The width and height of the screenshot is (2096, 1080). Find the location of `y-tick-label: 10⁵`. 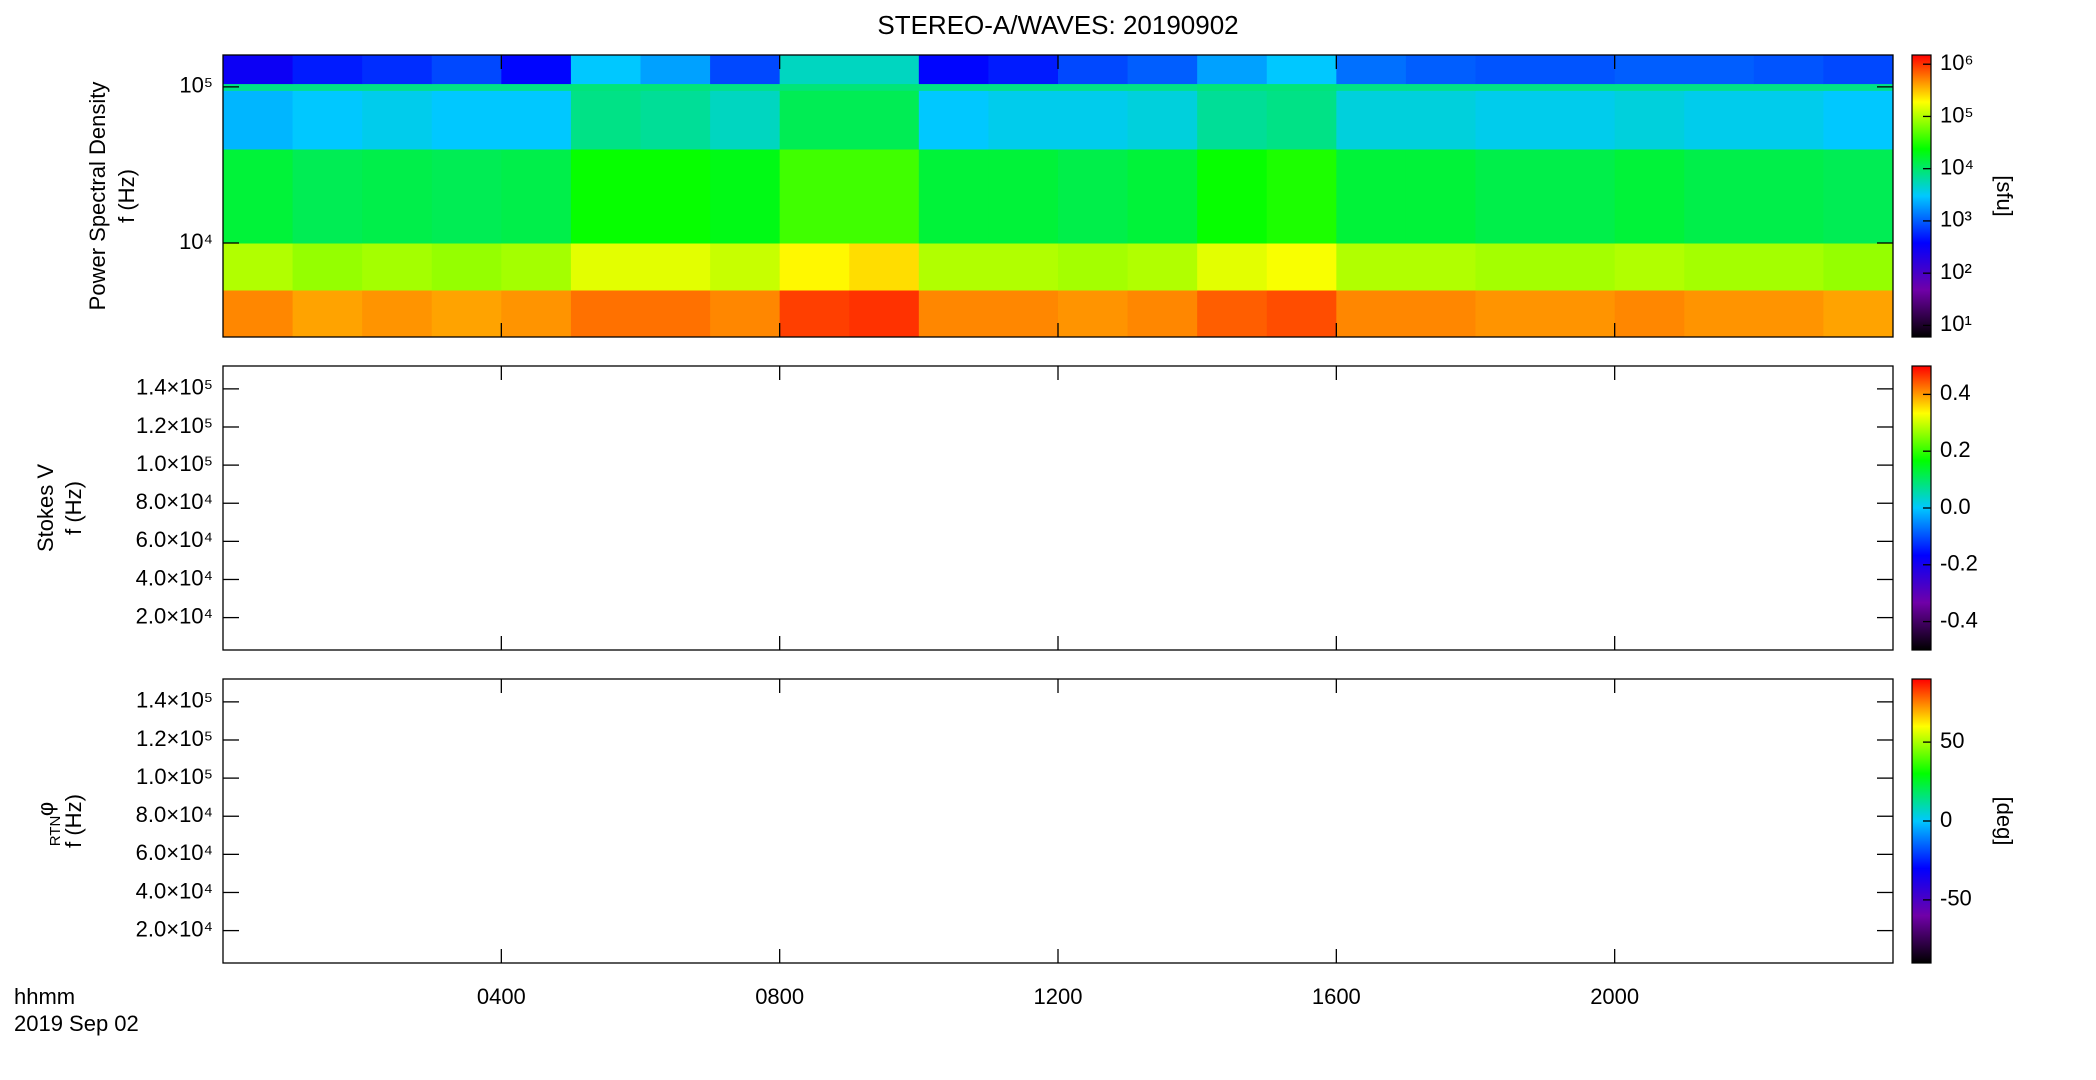

y-tick-label: 10⁵ is located at coordinates (196, 85).